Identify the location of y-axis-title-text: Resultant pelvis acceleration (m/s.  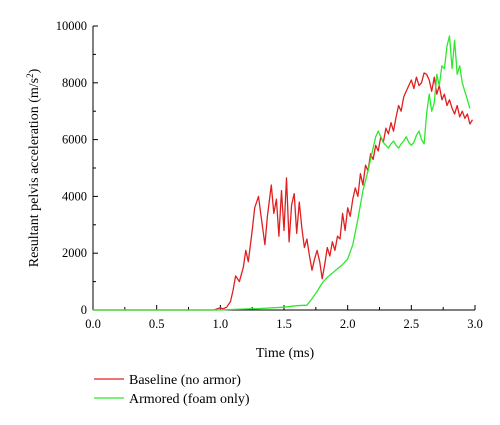
(34, 172).